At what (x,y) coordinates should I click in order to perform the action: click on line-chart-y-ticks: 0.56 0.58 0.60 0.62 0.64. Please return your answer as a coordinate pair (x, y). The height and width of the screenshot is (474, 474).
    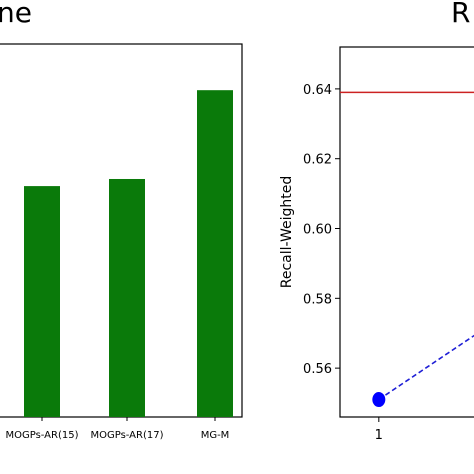
    Looking at the image, I should click on (321, 230).